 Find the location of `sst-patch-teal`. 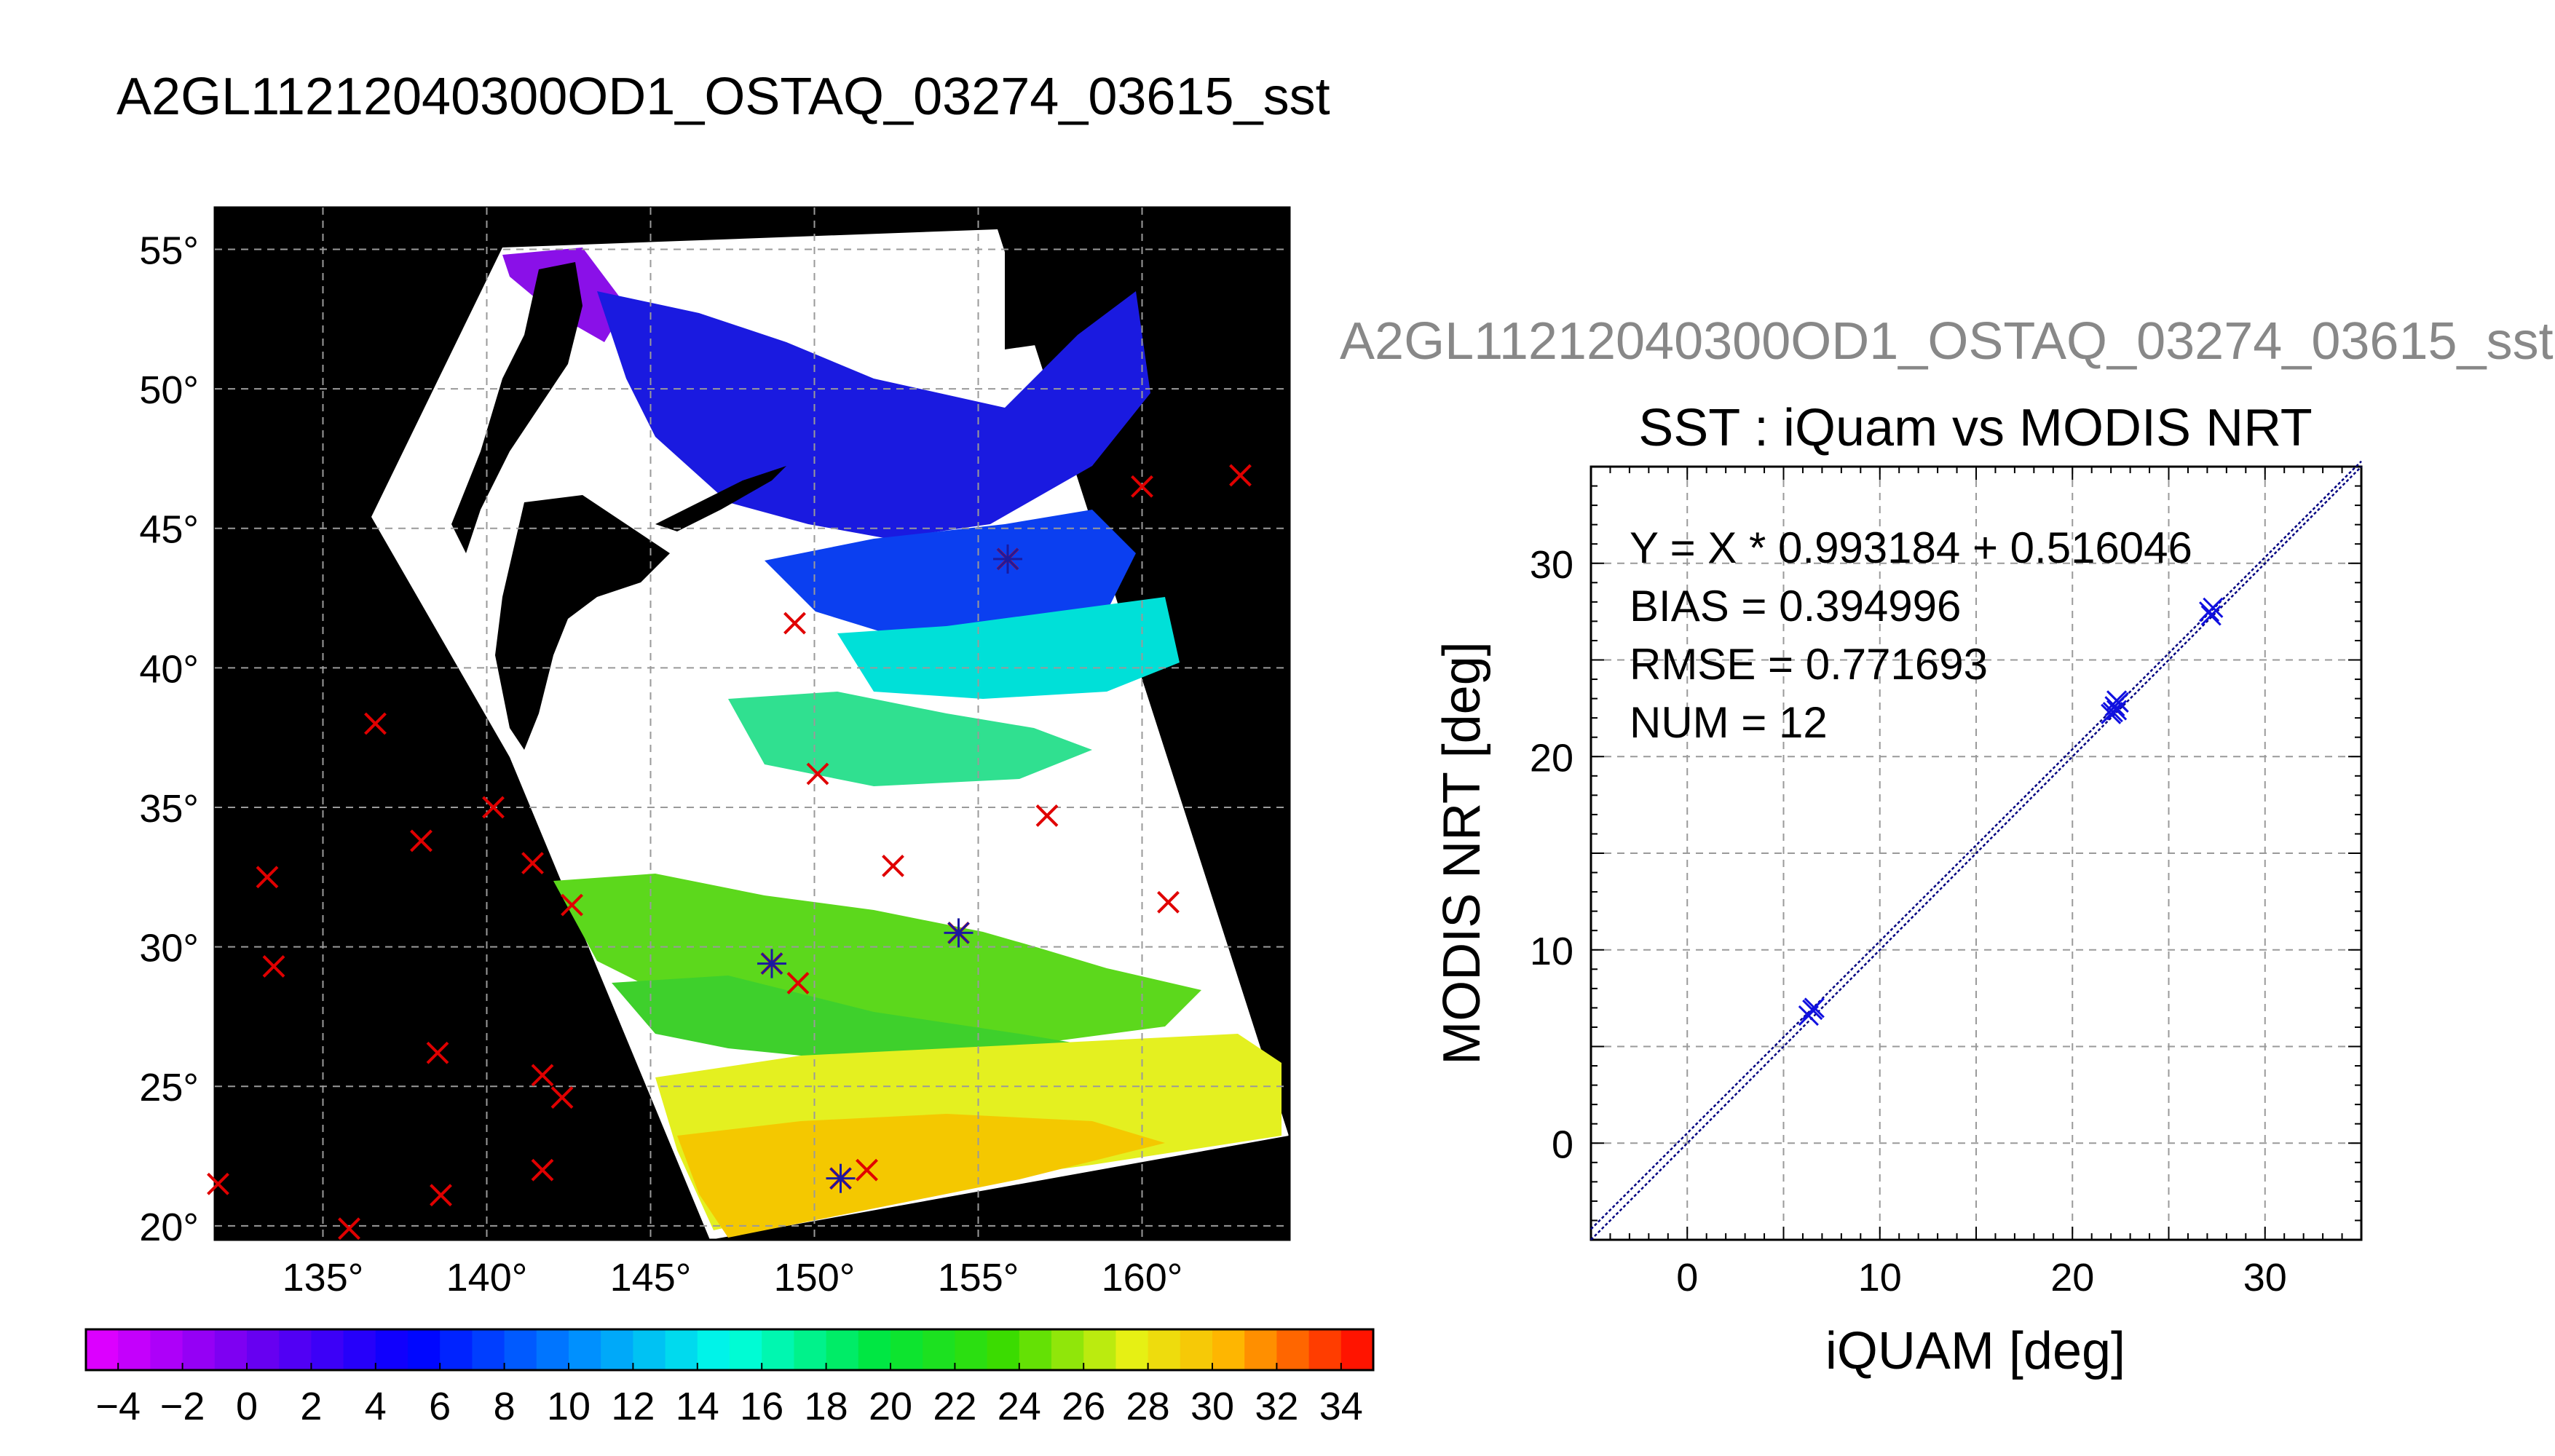

sst-patch-teal is located at coordinates (910, 739).